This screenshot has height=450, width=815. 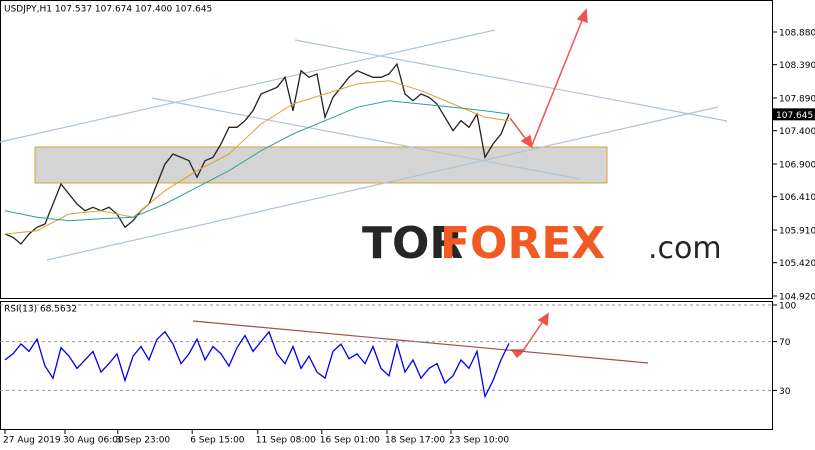 I want to click on watermark: FOREX, so click(x=522, y=243).